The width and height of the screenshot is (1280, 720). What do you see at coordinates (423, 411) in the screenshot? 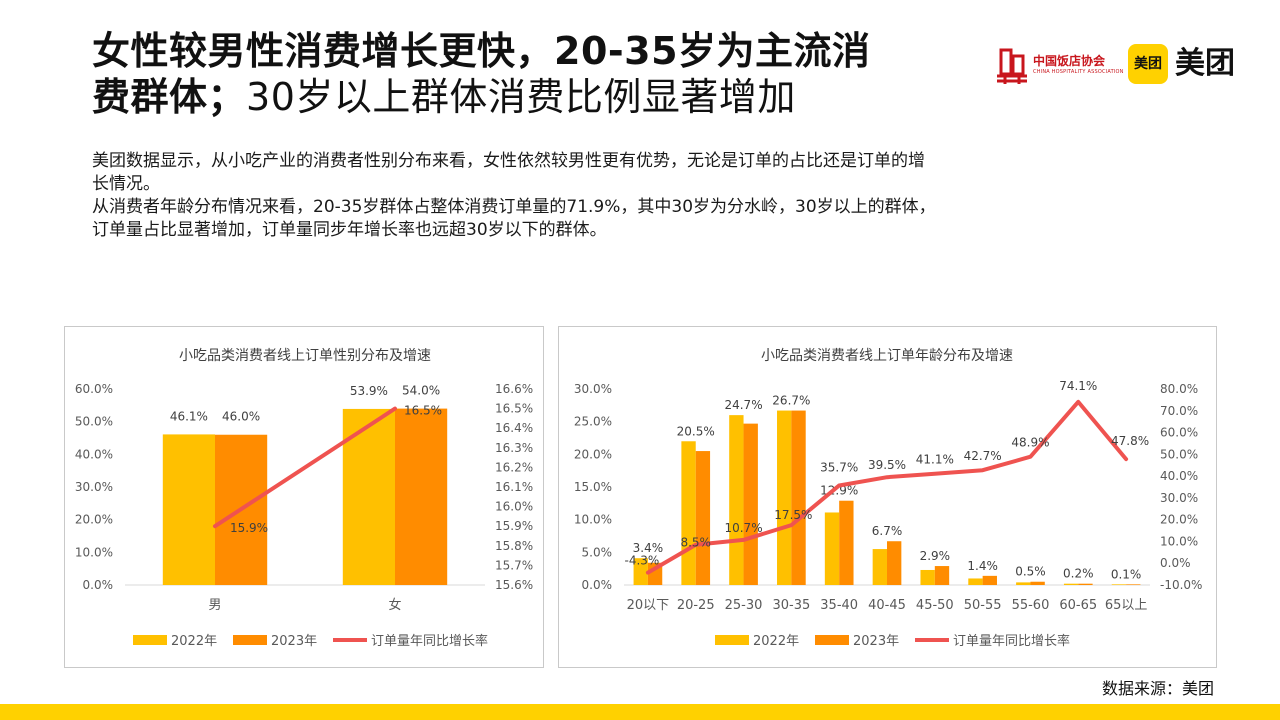
I see `growth-rate-label: 16.5%` at bounding box center [423, 411].